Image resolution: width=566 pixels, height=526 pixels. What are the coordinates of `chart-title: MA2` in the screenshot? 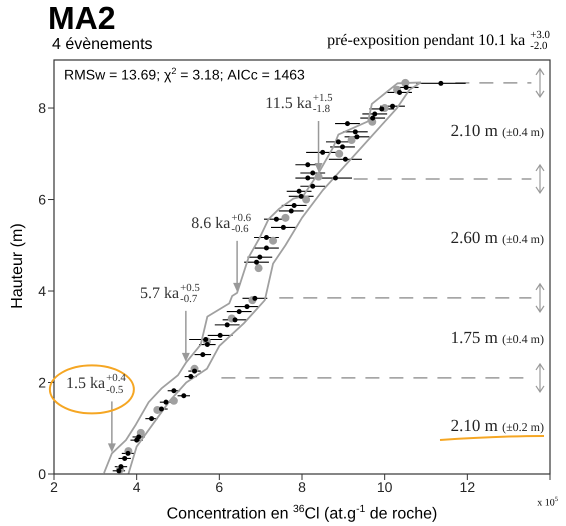 It's located at (82, 18).